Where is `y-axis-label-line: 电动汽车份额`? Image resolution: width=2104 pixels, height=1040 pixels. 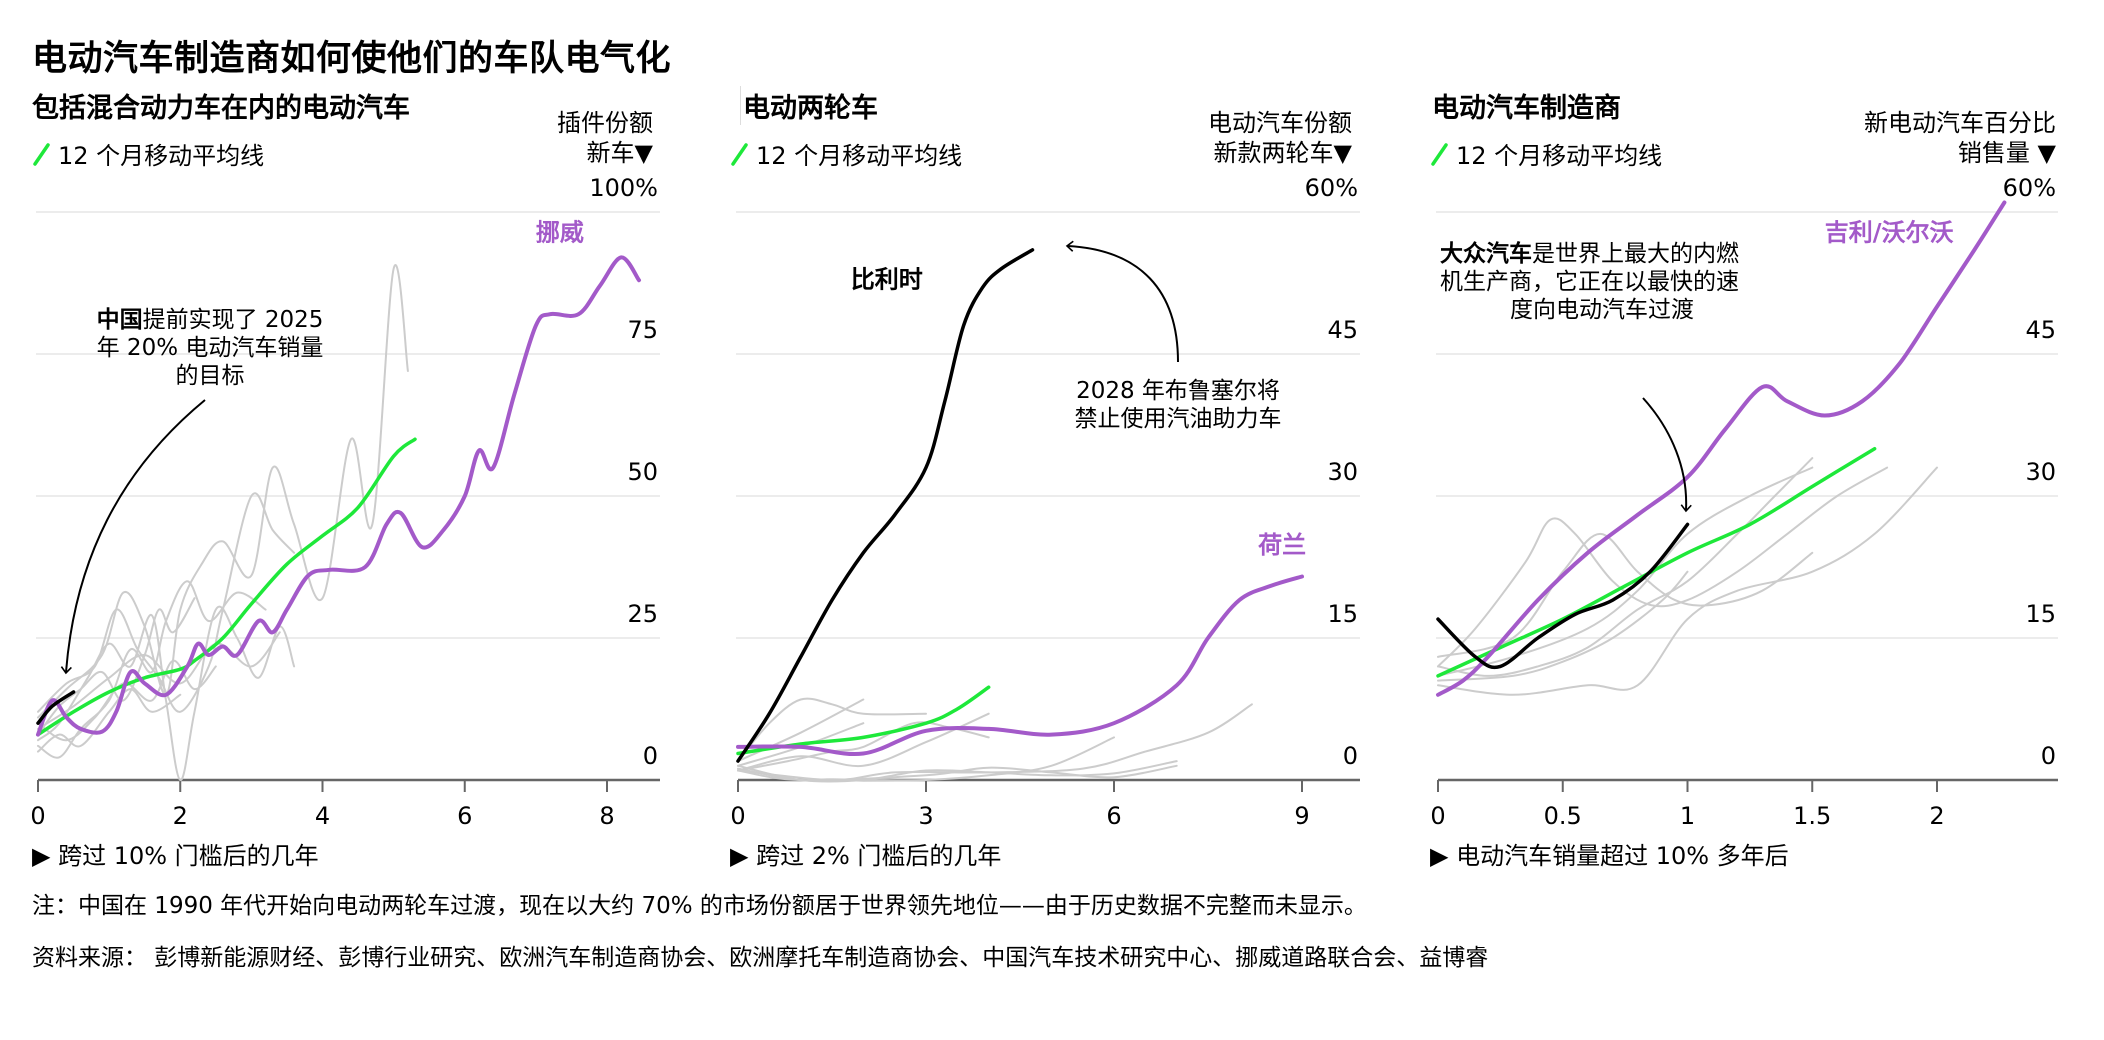
y-axis-label-line: 电动汽车份额 is located at coordinates (1280, 123).